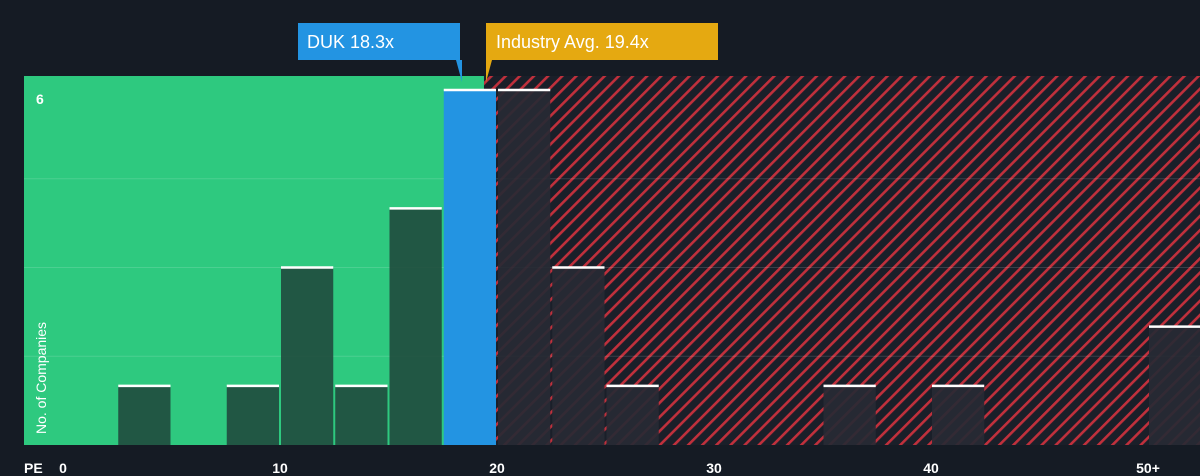 This screenshot has width=1200, height=476. I want to click on company-callout-label: DUK 18.3x, so click(350, 42).